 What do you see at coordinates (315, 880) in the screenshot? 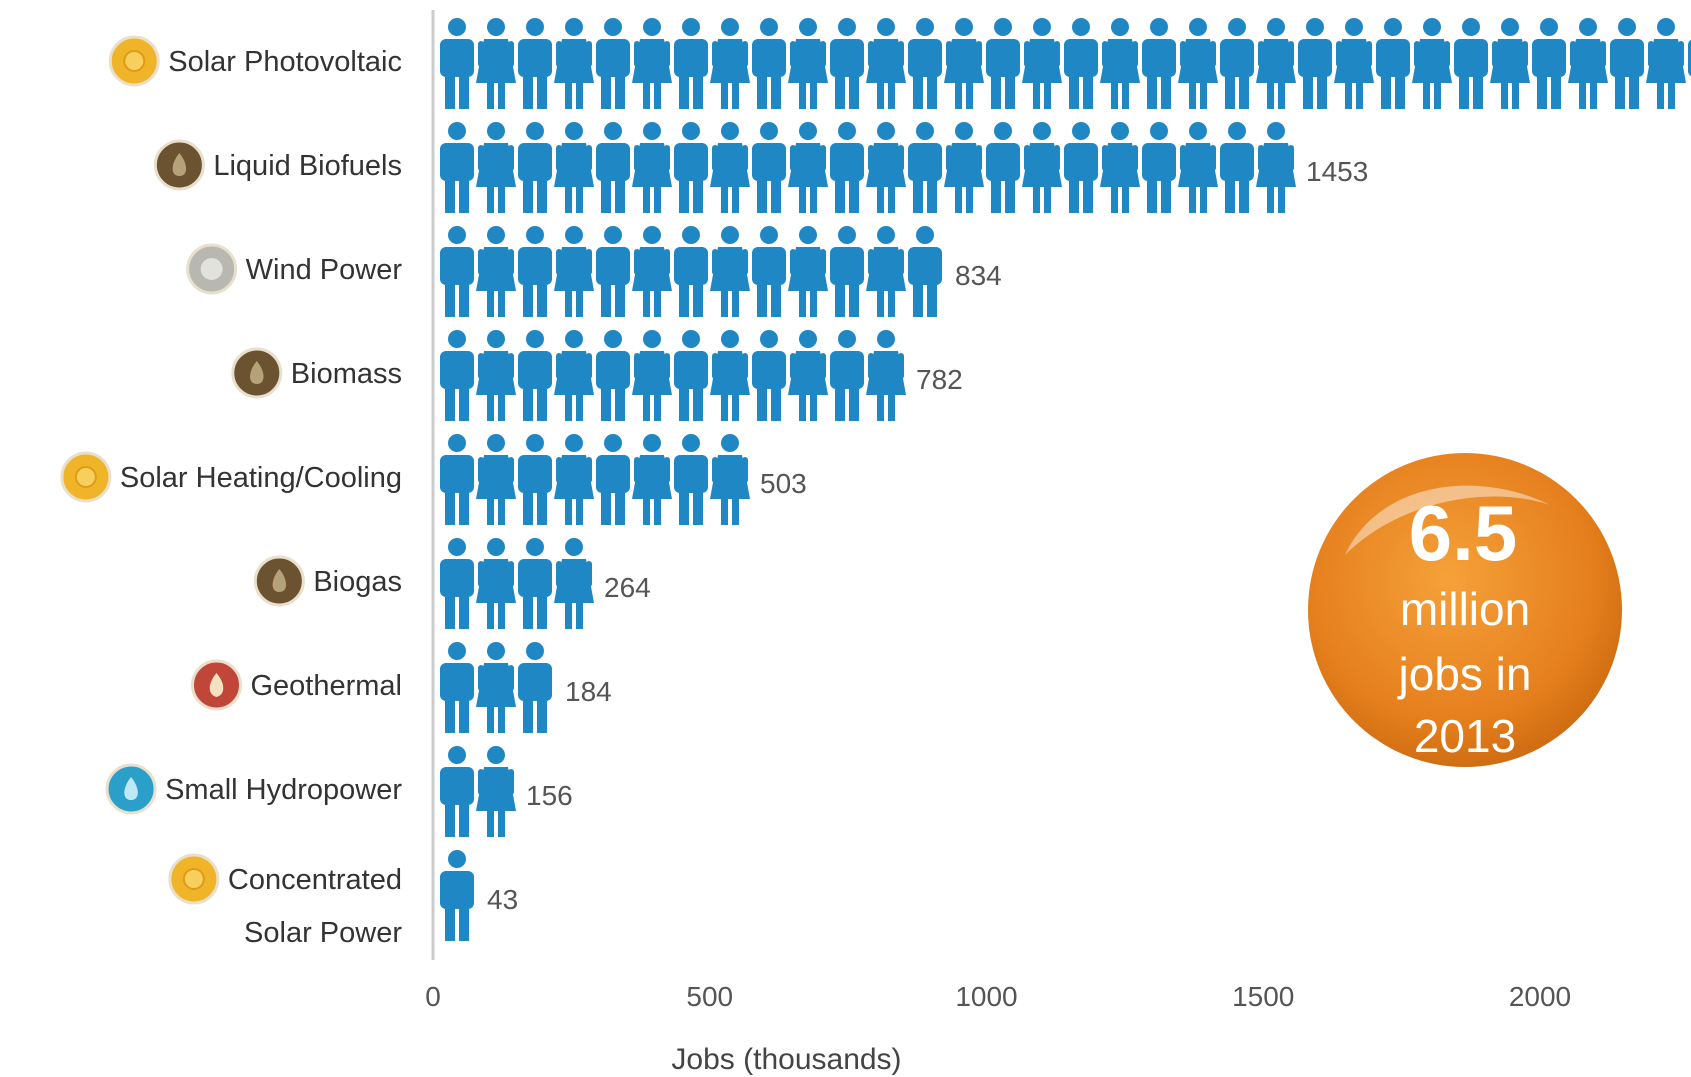
I see `category-label: Concentrated` at bounding box center [315, 880].